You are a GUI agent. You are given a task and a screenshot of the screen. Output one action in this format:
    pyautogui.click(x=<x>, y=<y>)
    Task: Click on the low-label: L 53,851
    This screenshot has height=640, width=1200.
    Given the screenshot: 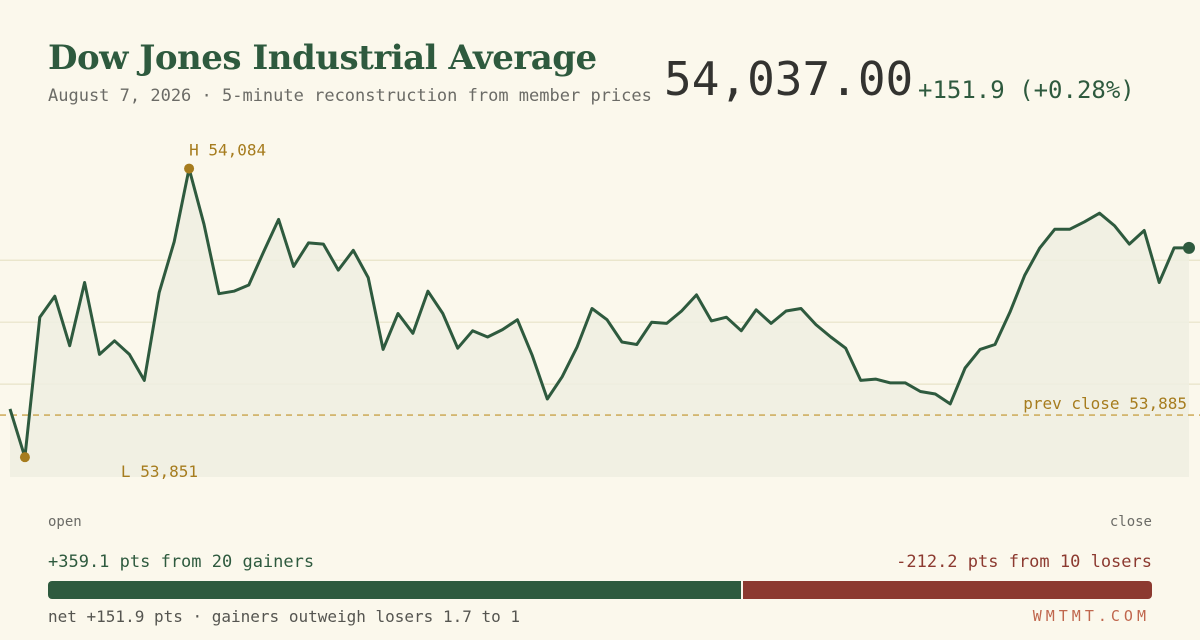 What is the action you would take?
    pyautogui.click(x=159, y=471)
    